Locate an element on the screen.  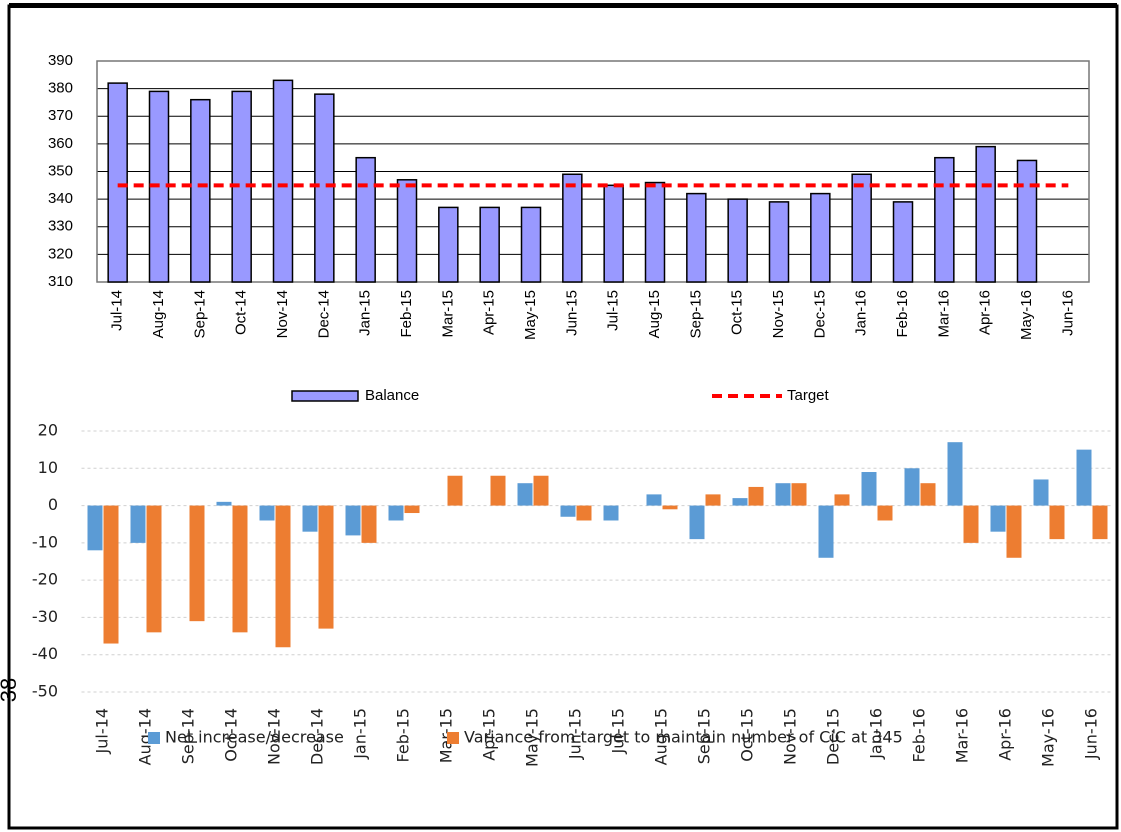
x-tick-label: Oct-15 is located at coordinates (747, 735).